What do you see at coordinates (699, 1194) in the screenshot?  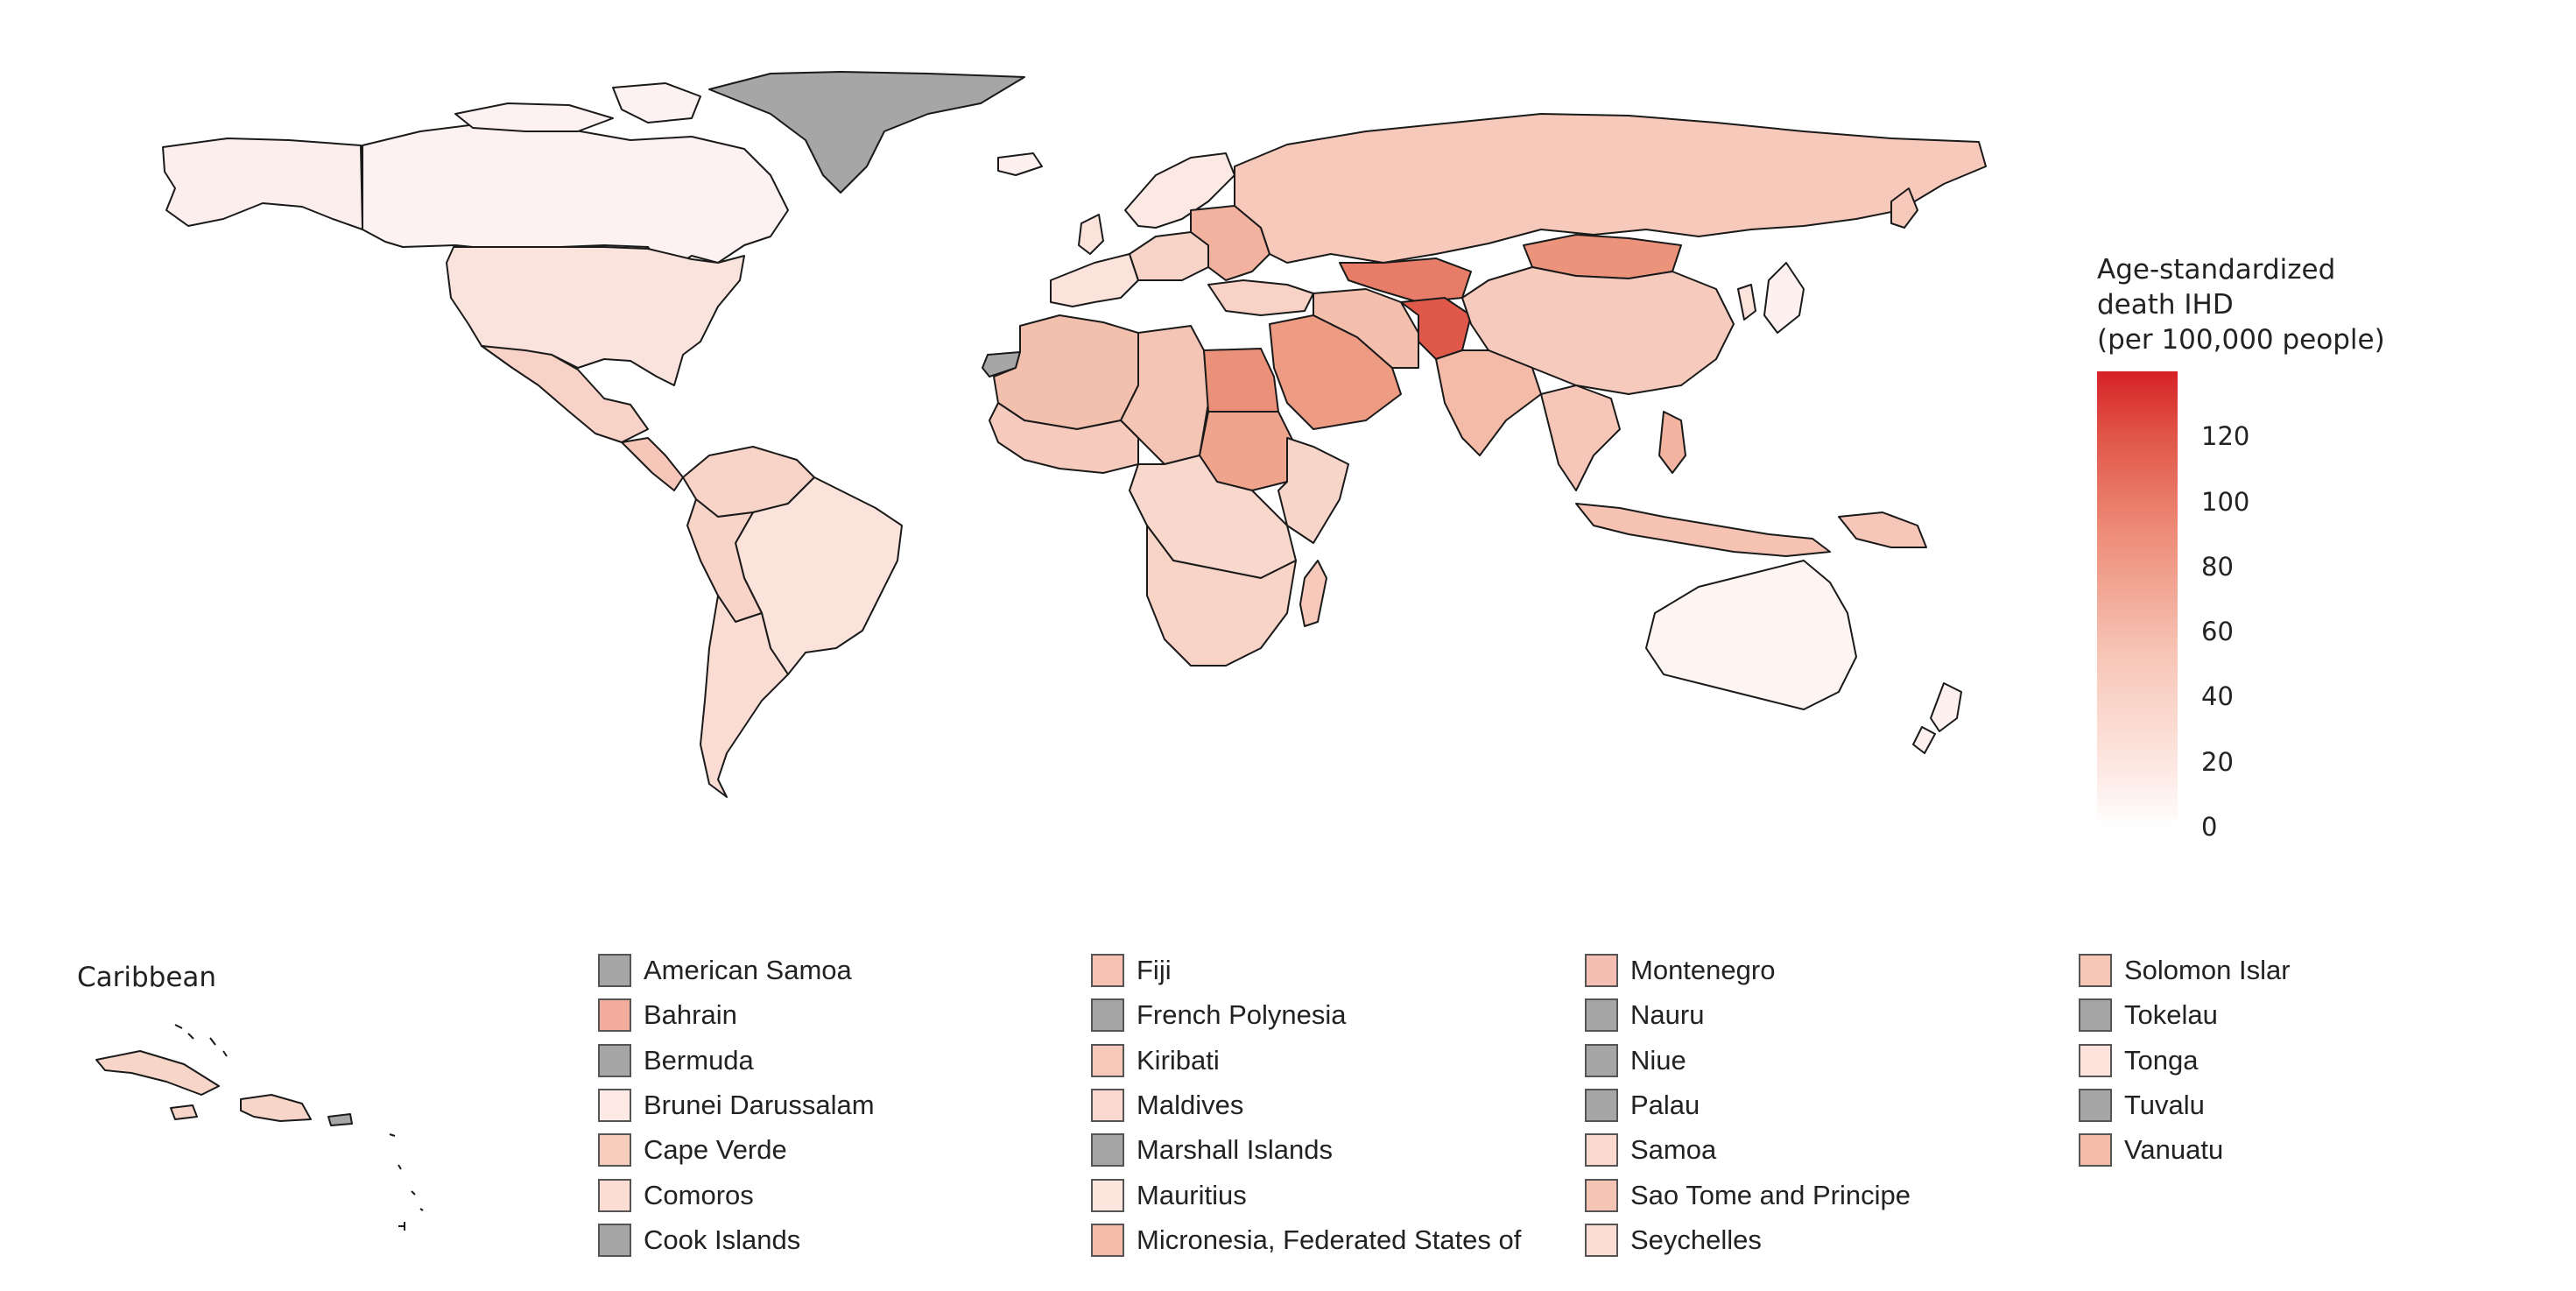 I see `legend-label: Comoros` at bounding box center [699, 1194].